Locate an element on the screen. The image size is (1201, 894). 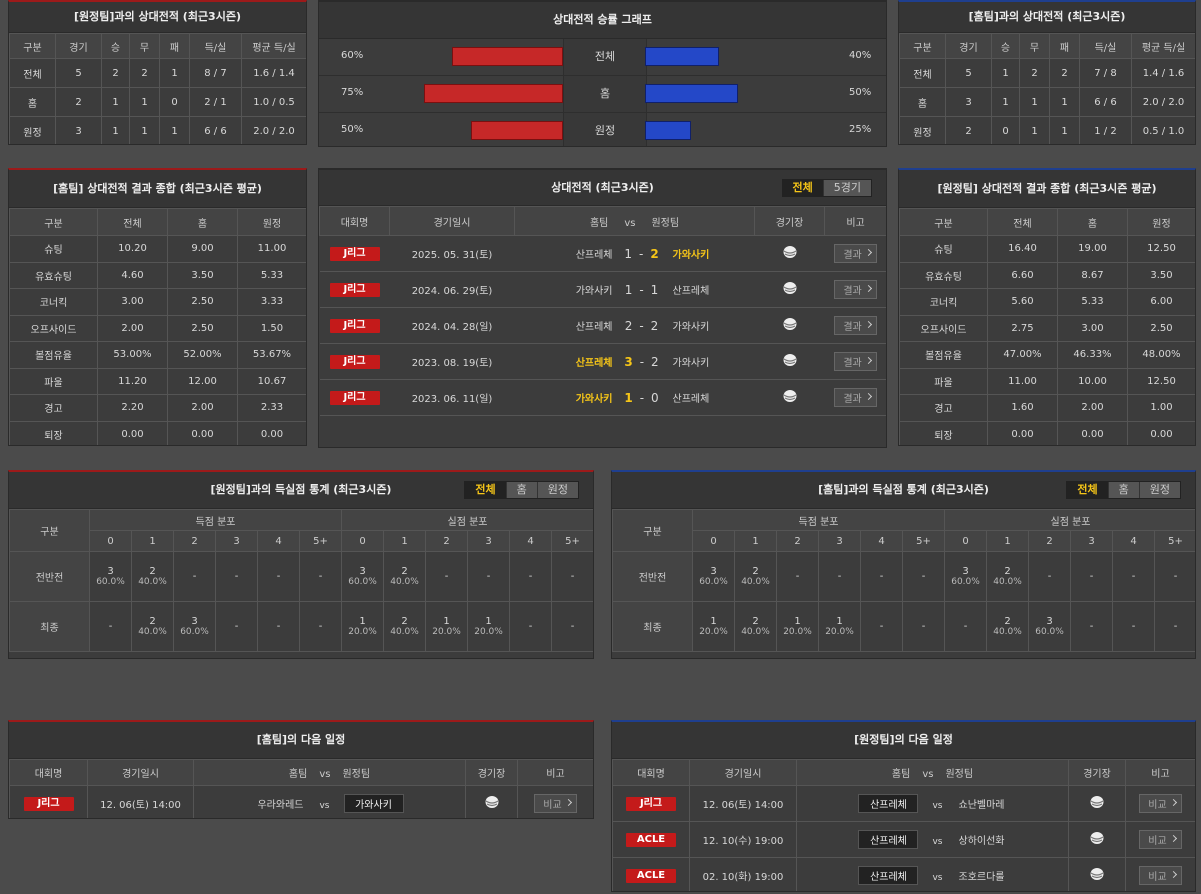
goal-header: 0 is located at coordinates (363, 541).